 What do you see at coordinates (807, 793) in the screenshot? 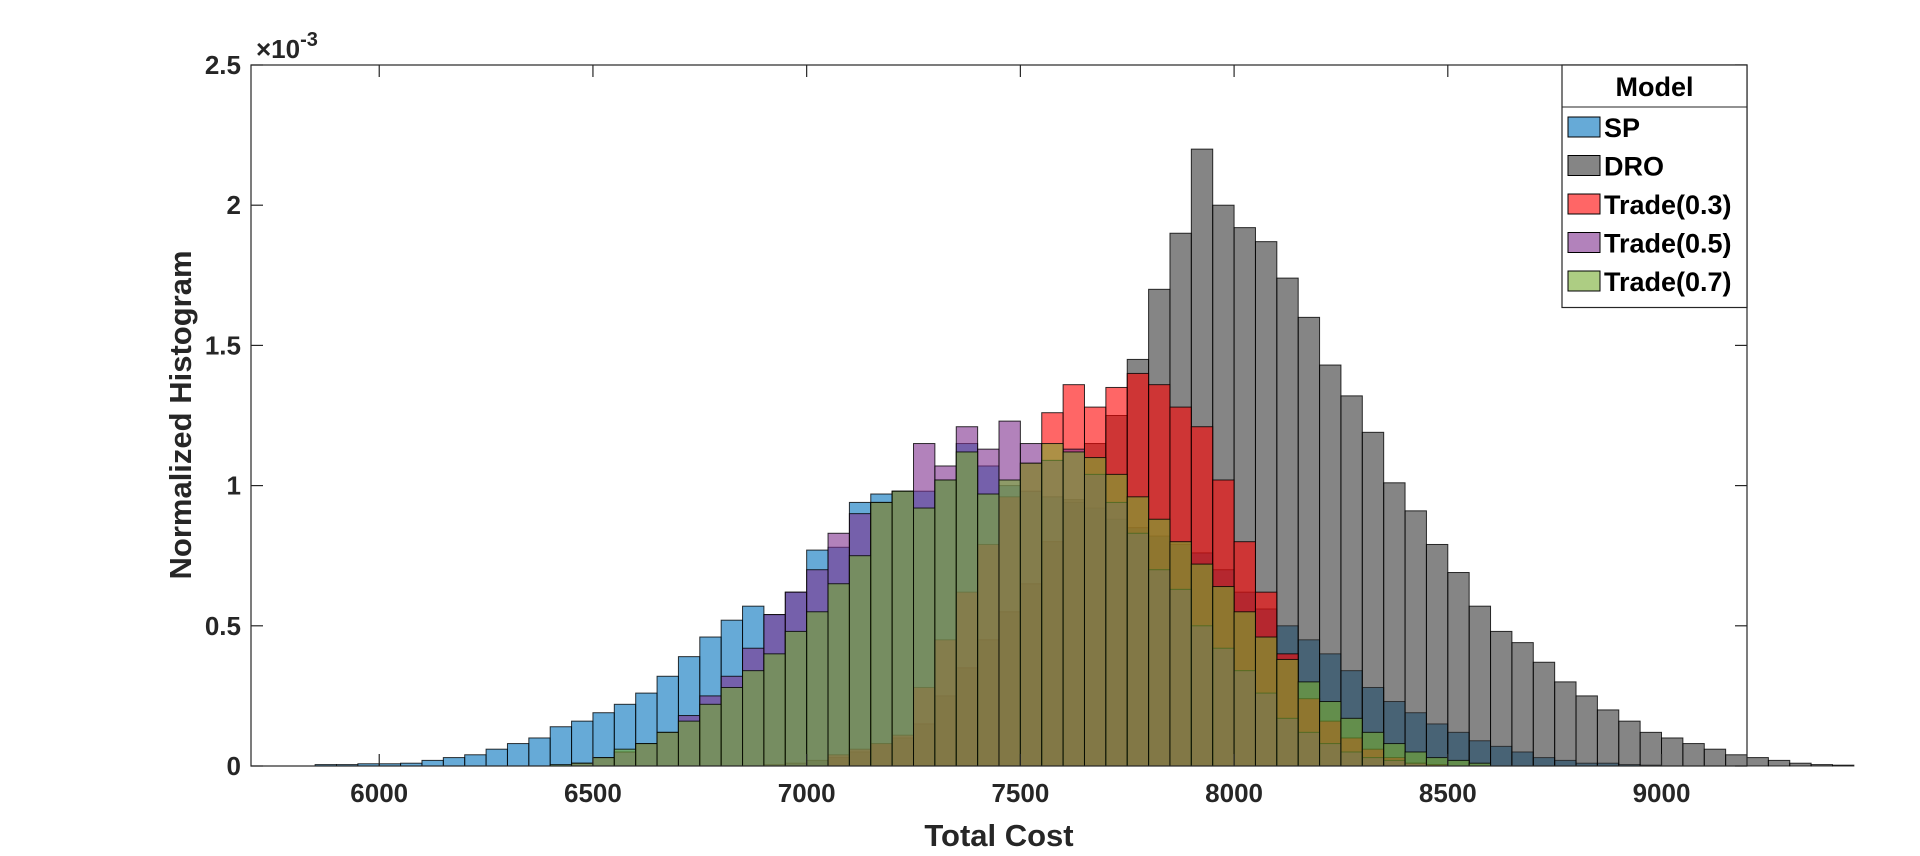
I see `x-tick-label: 7000` at bounding box center [807, 793].